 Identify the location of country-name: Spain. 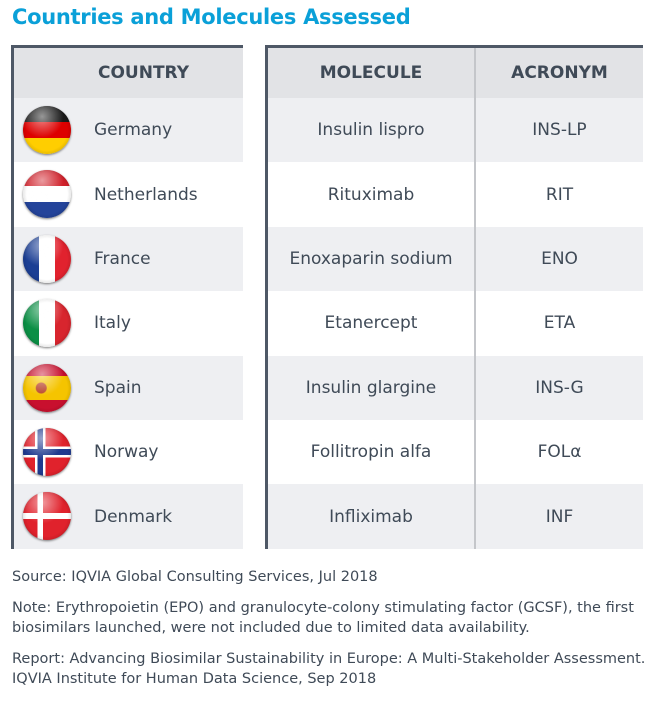
(118, 387).